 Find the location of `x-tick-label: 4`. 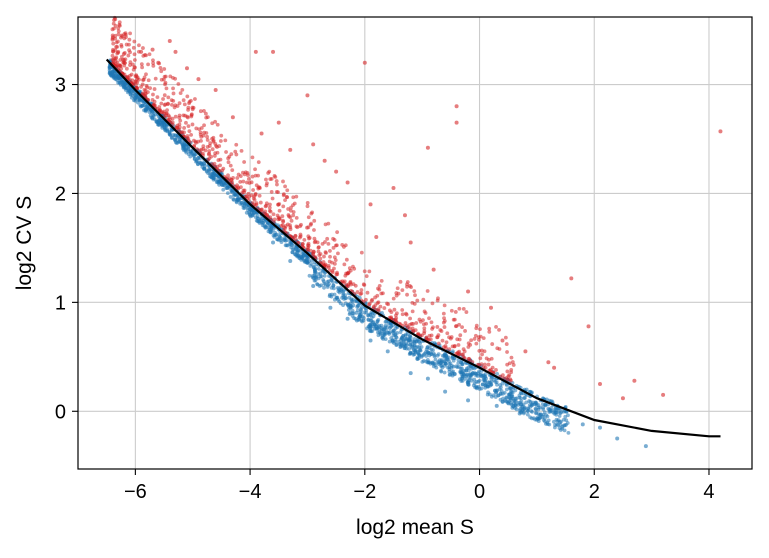

x-tick-label: 4 is located at coordinates (708, 492).